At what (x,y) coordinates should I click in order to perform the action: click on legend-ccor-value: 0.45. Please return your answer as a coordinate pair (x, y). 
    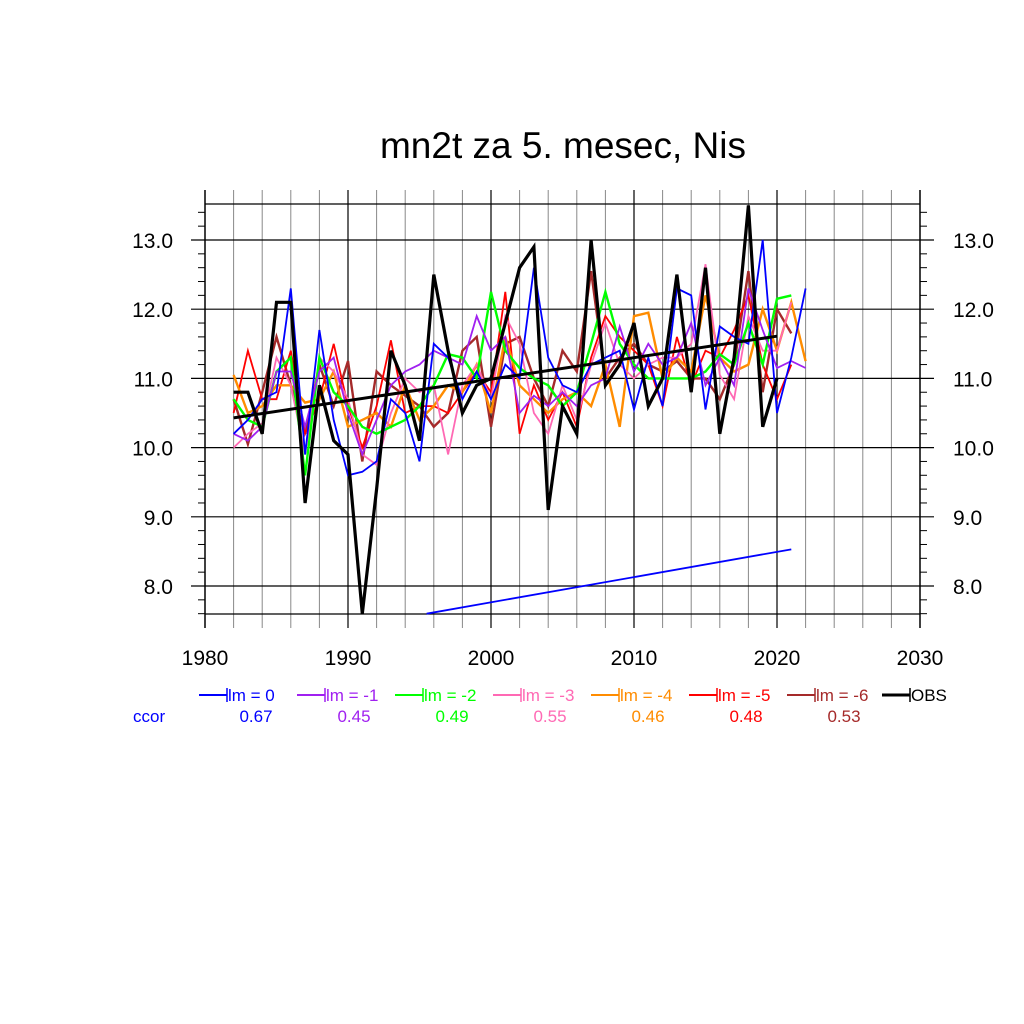
    Looking at the image, I should click on (353, 716).